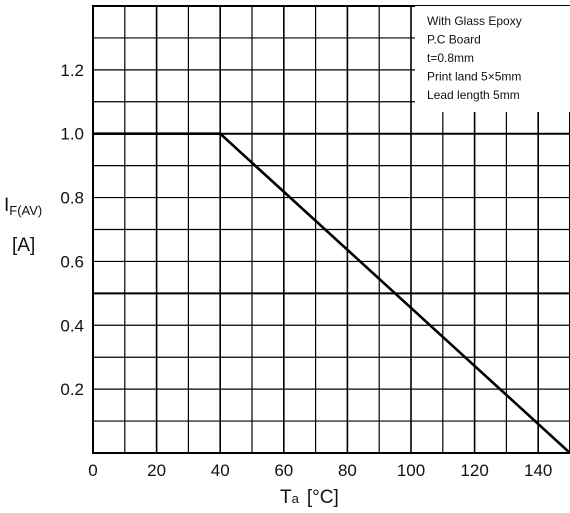 The image size is (570, 513). Describe the element at coordinates (72, 134) in the screenshot. I see `y-tick-label: 1.0` at that location.